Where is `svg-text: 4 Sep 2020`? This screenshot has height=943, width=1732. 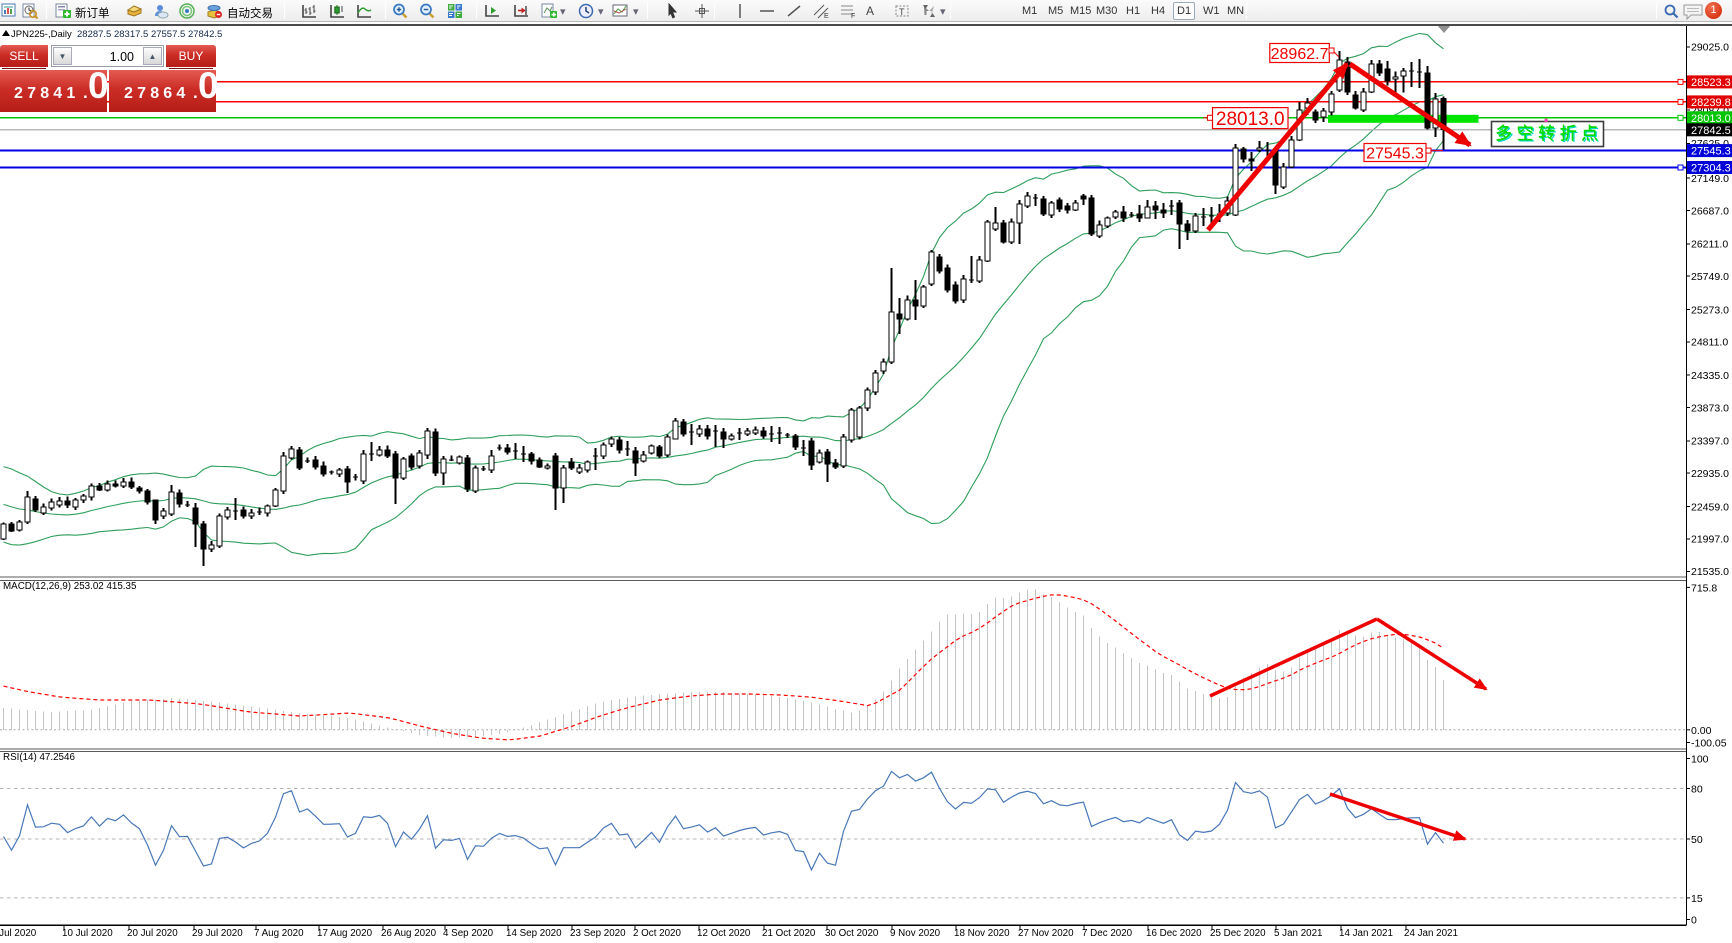
svg-text: 4 Sep 2020 is located at coordinates (468, 933).